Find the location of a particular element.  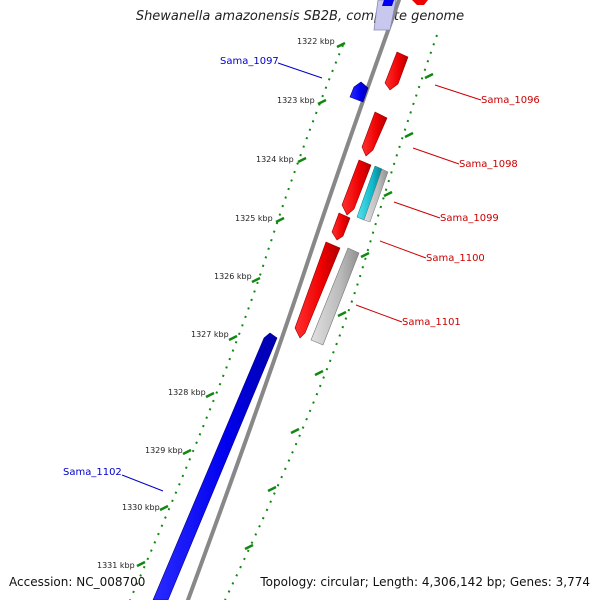

ruler-label: 1322 kbp is located at coordinates (316, 41).